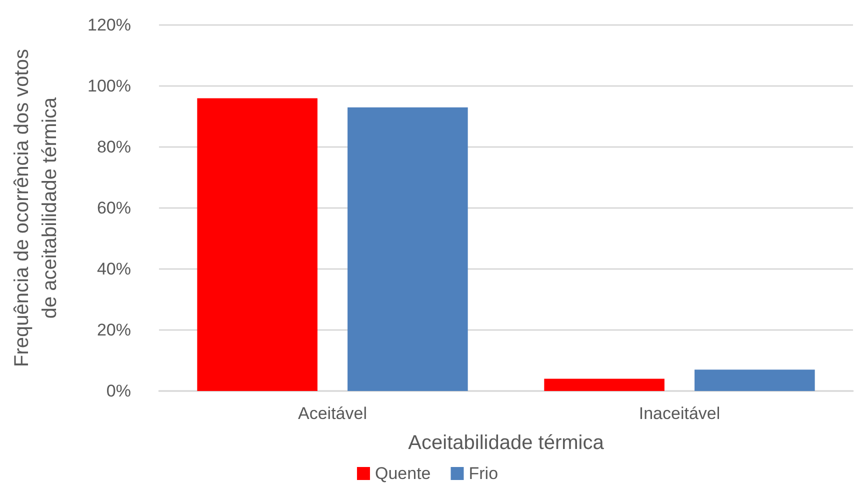  What do you see at coordinates (118, 391) in the screenshot?
I see `y-tick-label: 0%` at bounding box center [118, 391].